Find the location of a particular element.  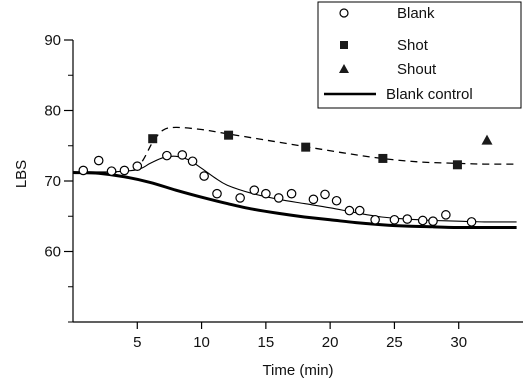

y-tick-label: 90 is located at coordinates (52, 40).